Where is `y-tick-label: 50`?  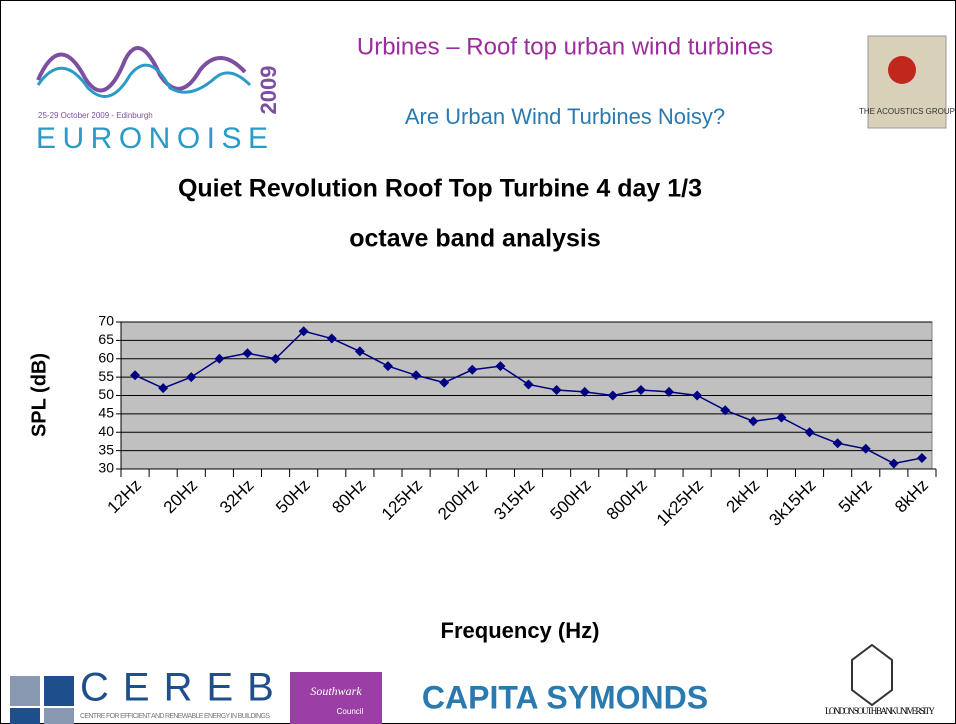
y-tick-label: 50 is located at coordinates (106, 394).